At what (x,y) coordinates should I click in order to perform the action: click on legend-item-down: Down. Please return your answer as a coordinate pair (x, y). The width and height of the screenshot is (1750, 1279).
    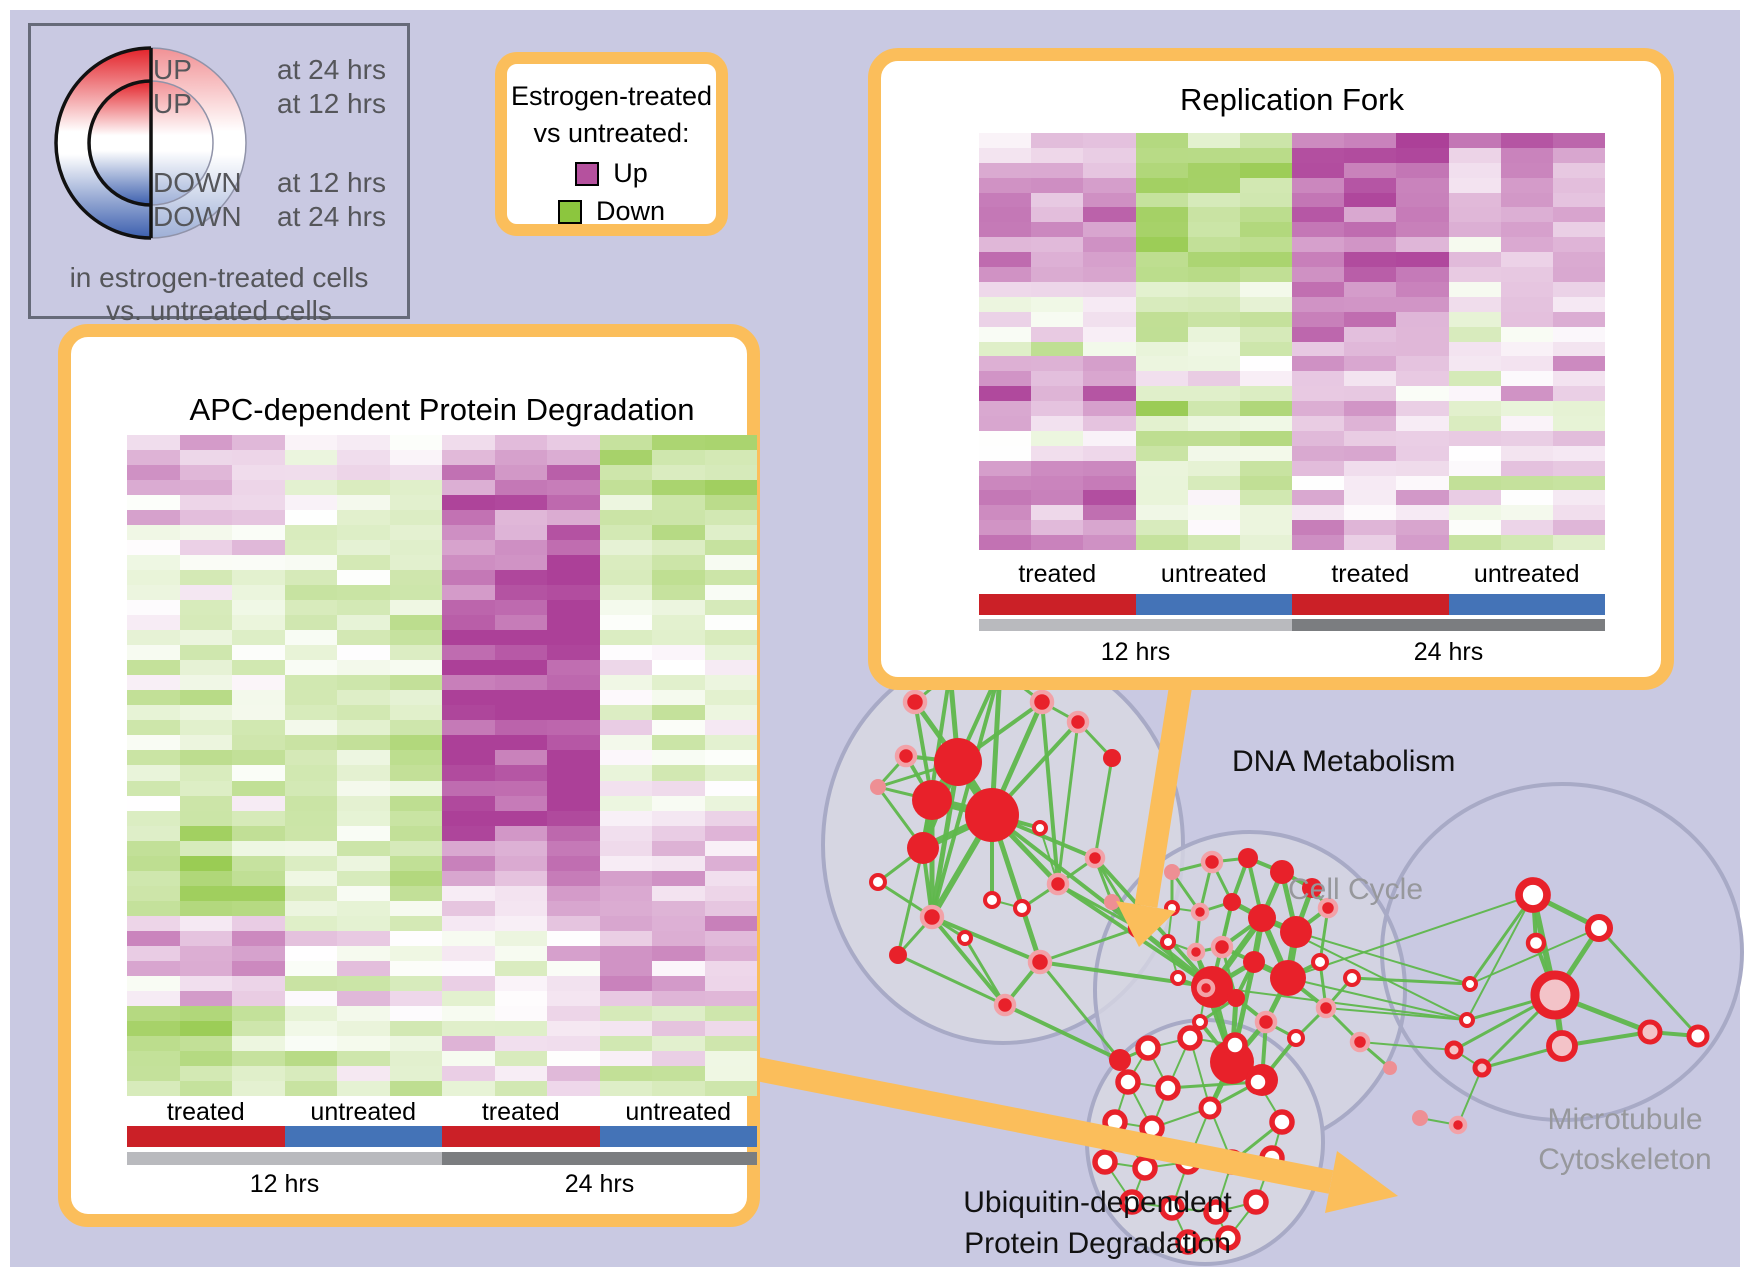
    Looking at the image, I should click on (611, 211).